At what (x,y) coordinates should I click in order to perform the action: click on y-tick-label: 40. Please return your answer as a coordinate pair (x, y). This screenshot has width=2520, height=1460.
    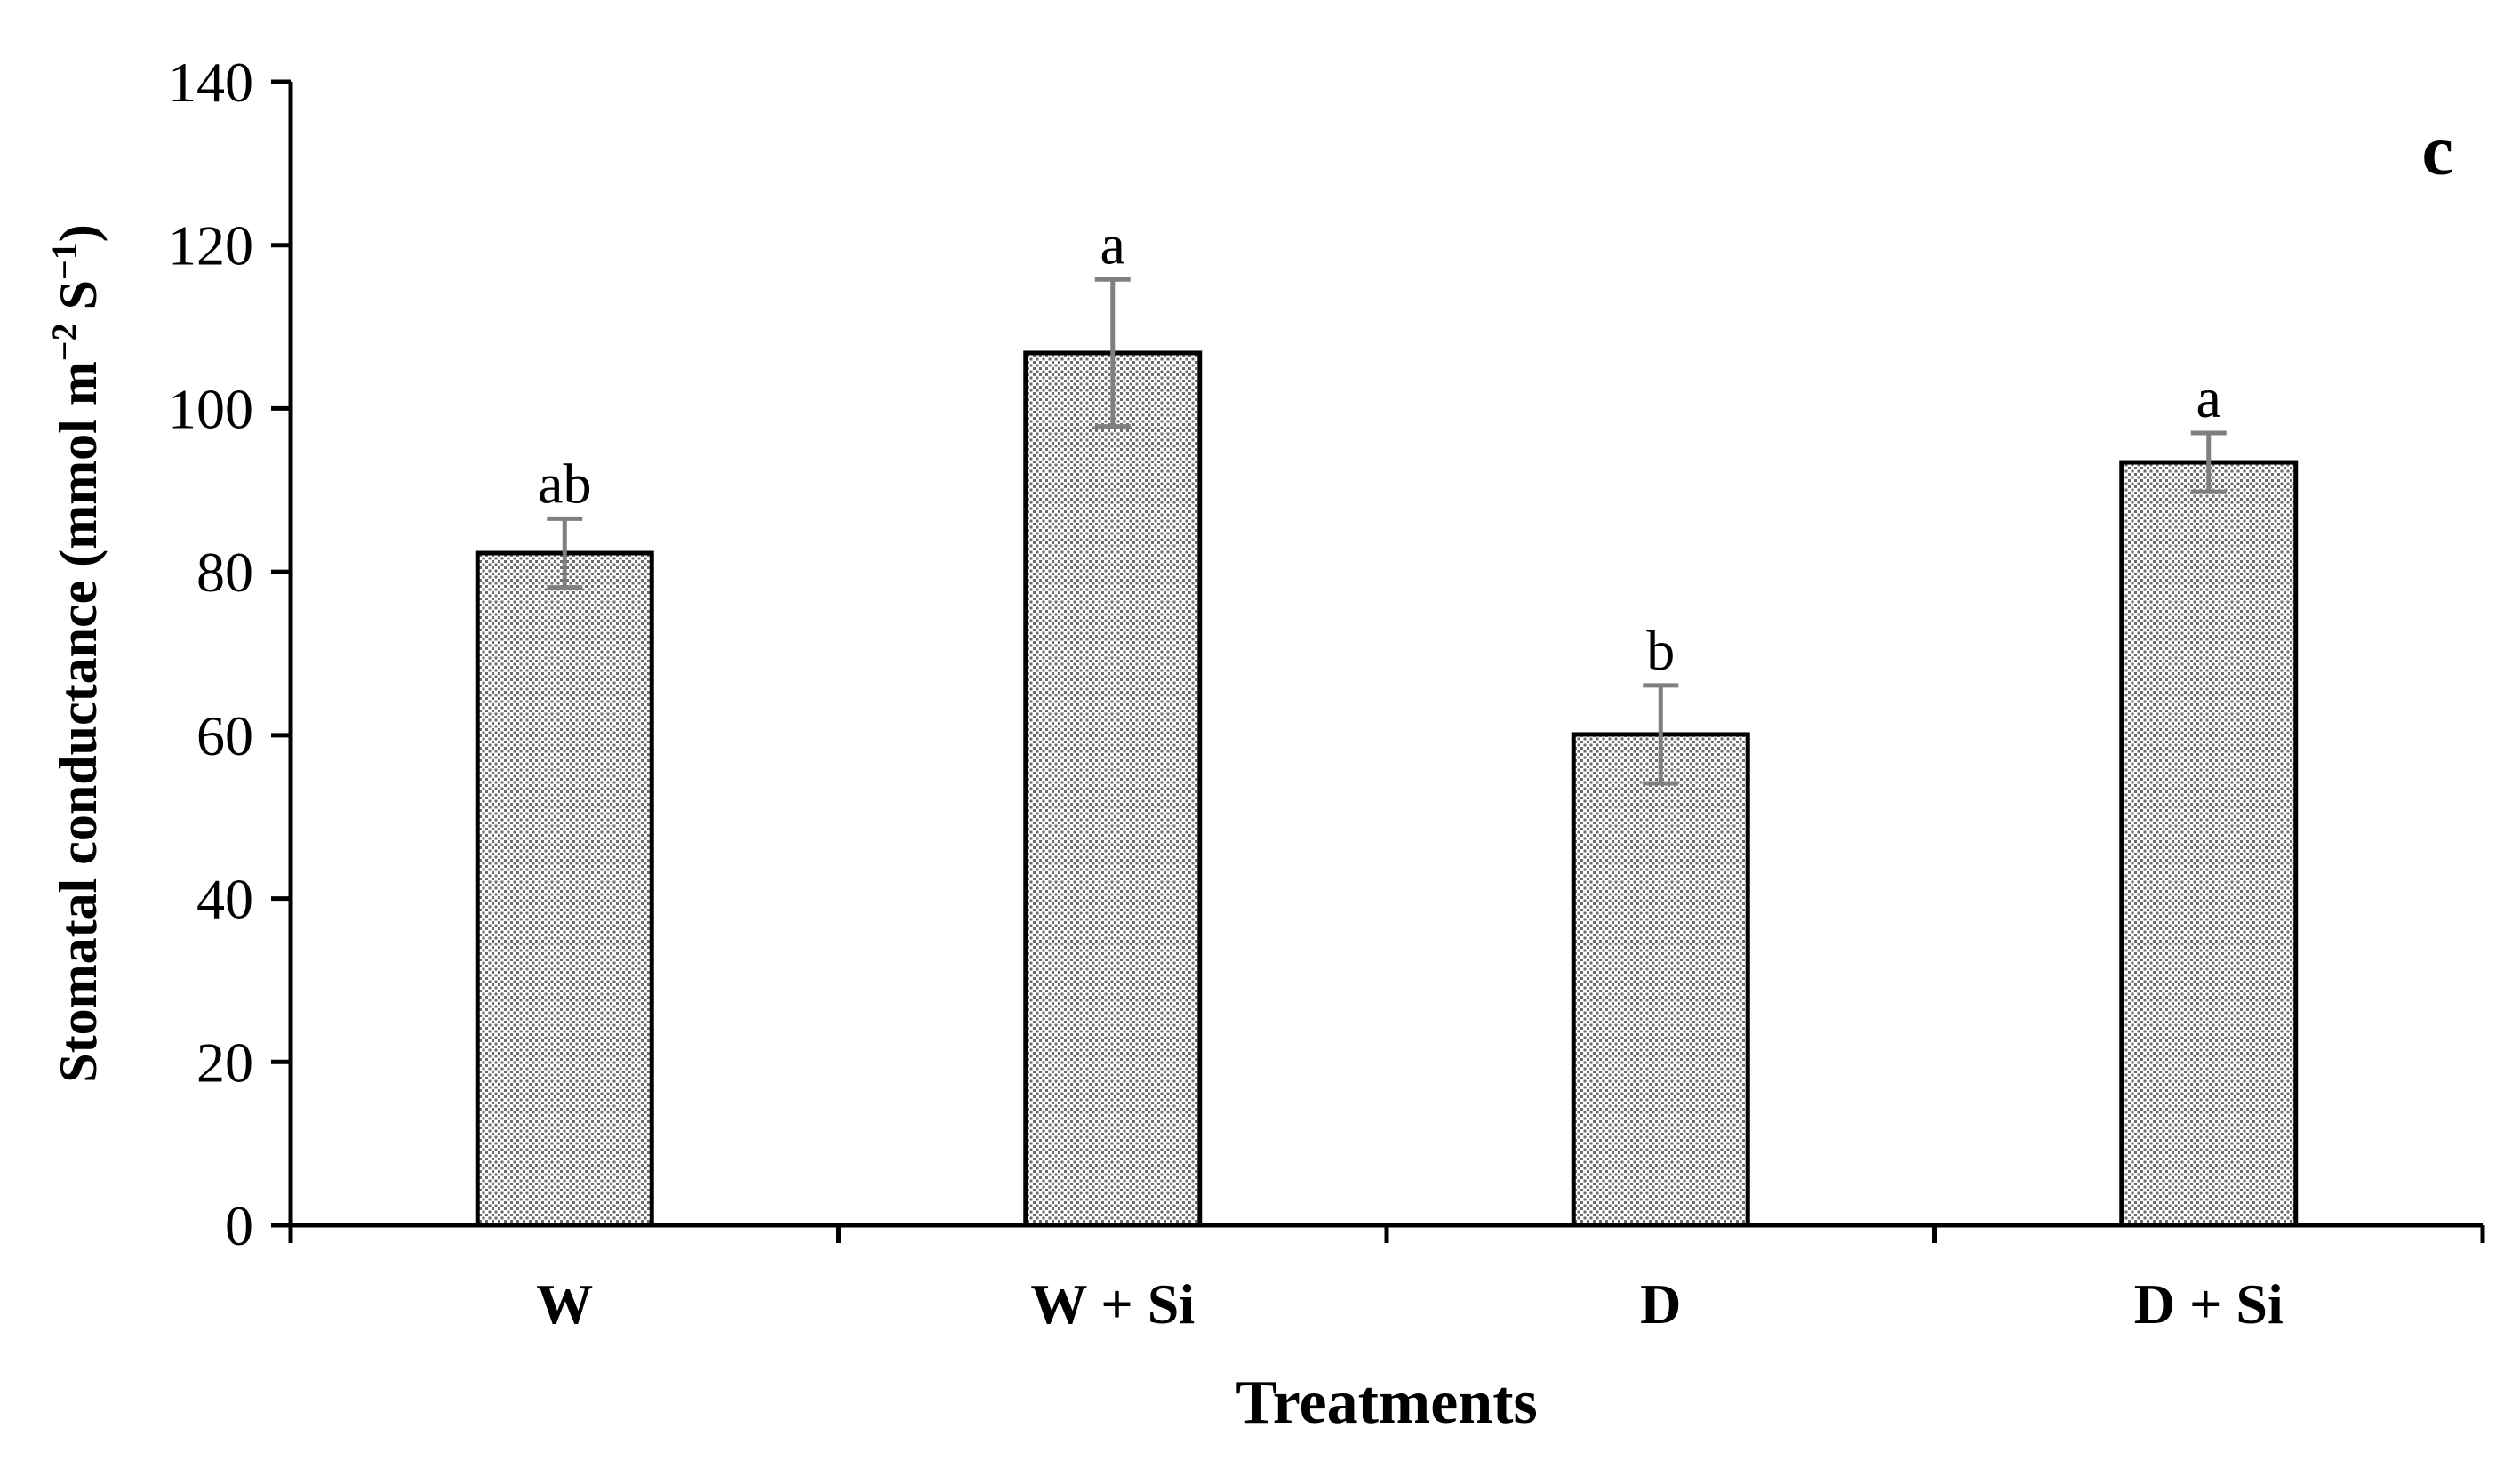
    Looking at the image, I should click on (224, 900).